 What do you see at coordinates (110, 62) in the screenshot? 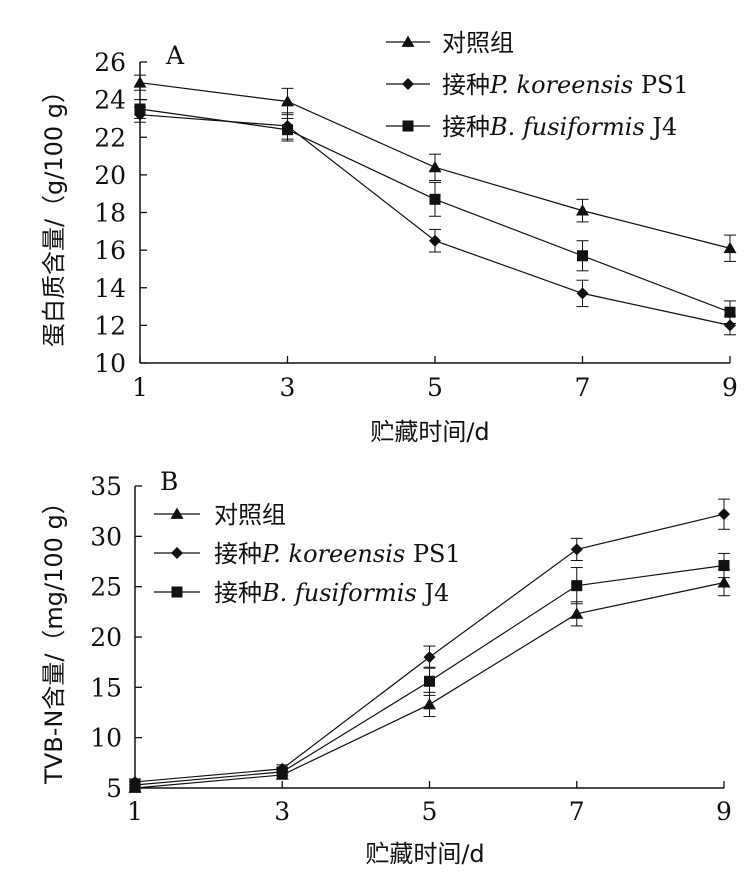
I see `y-tick-label: 26` at bounding box center [110, 62].